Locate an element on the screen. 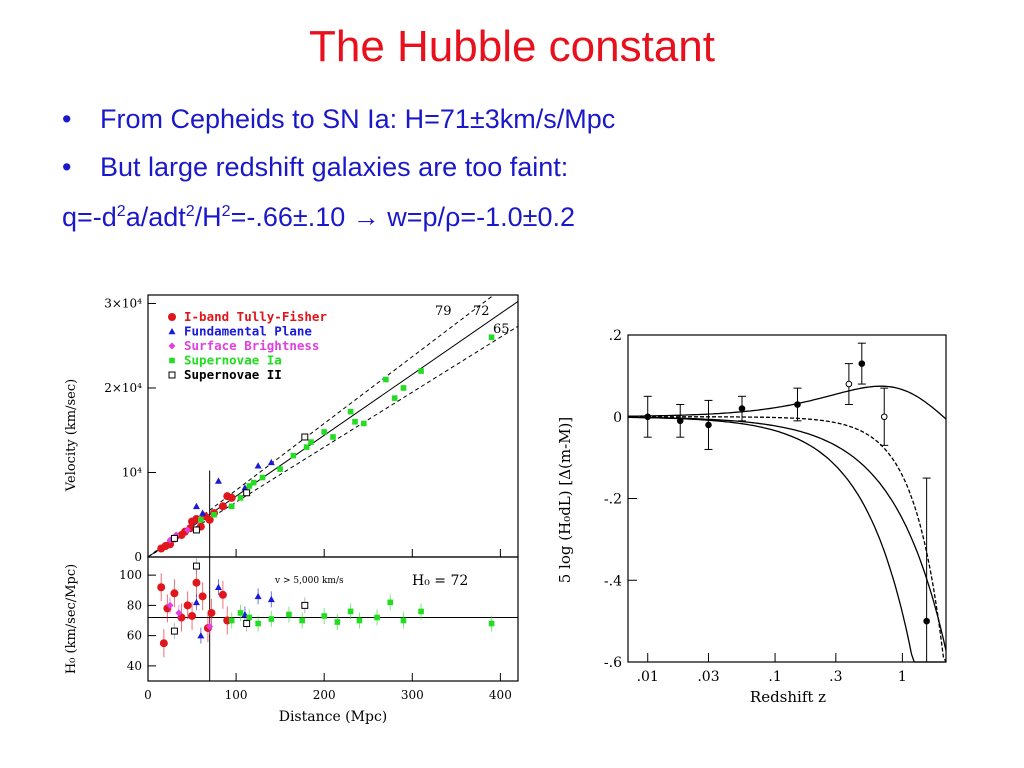 The width and height of the screenshot is (1024, 768). x-tick-label: 200 is located at coordinates (324, 695).